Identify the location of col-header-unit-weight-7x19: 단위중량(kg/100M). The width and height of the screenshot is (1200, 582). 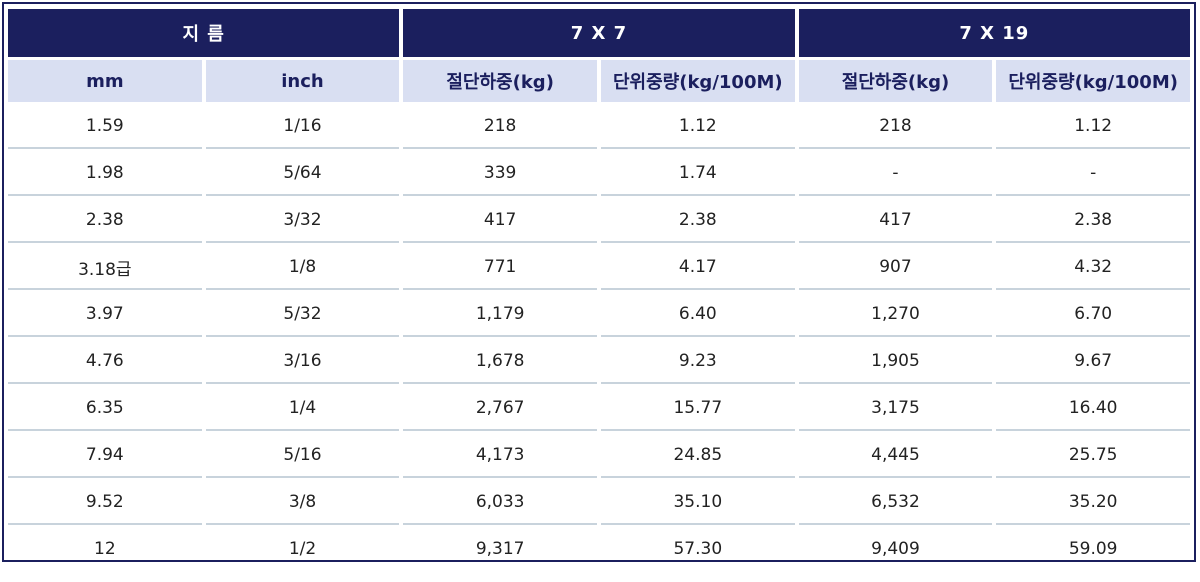
(1093, 81).